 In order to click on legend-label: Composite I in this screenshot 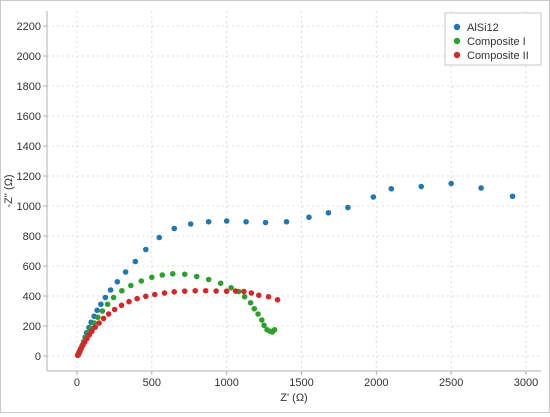, I will do `click(496, 42)`.